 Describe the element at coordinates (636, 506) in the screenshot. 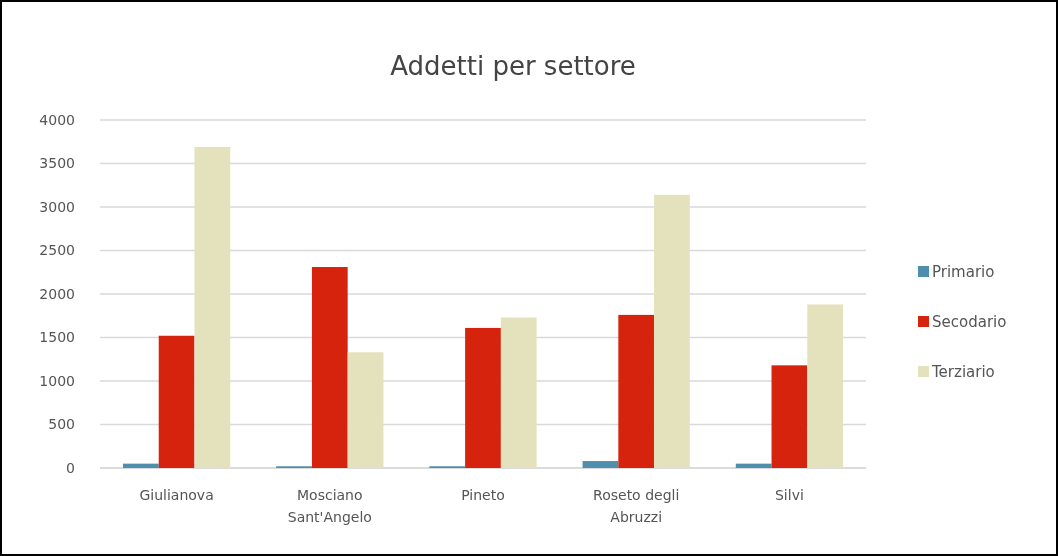

I see `x-tick-label: Roseto degli Abruzzi` at that location.